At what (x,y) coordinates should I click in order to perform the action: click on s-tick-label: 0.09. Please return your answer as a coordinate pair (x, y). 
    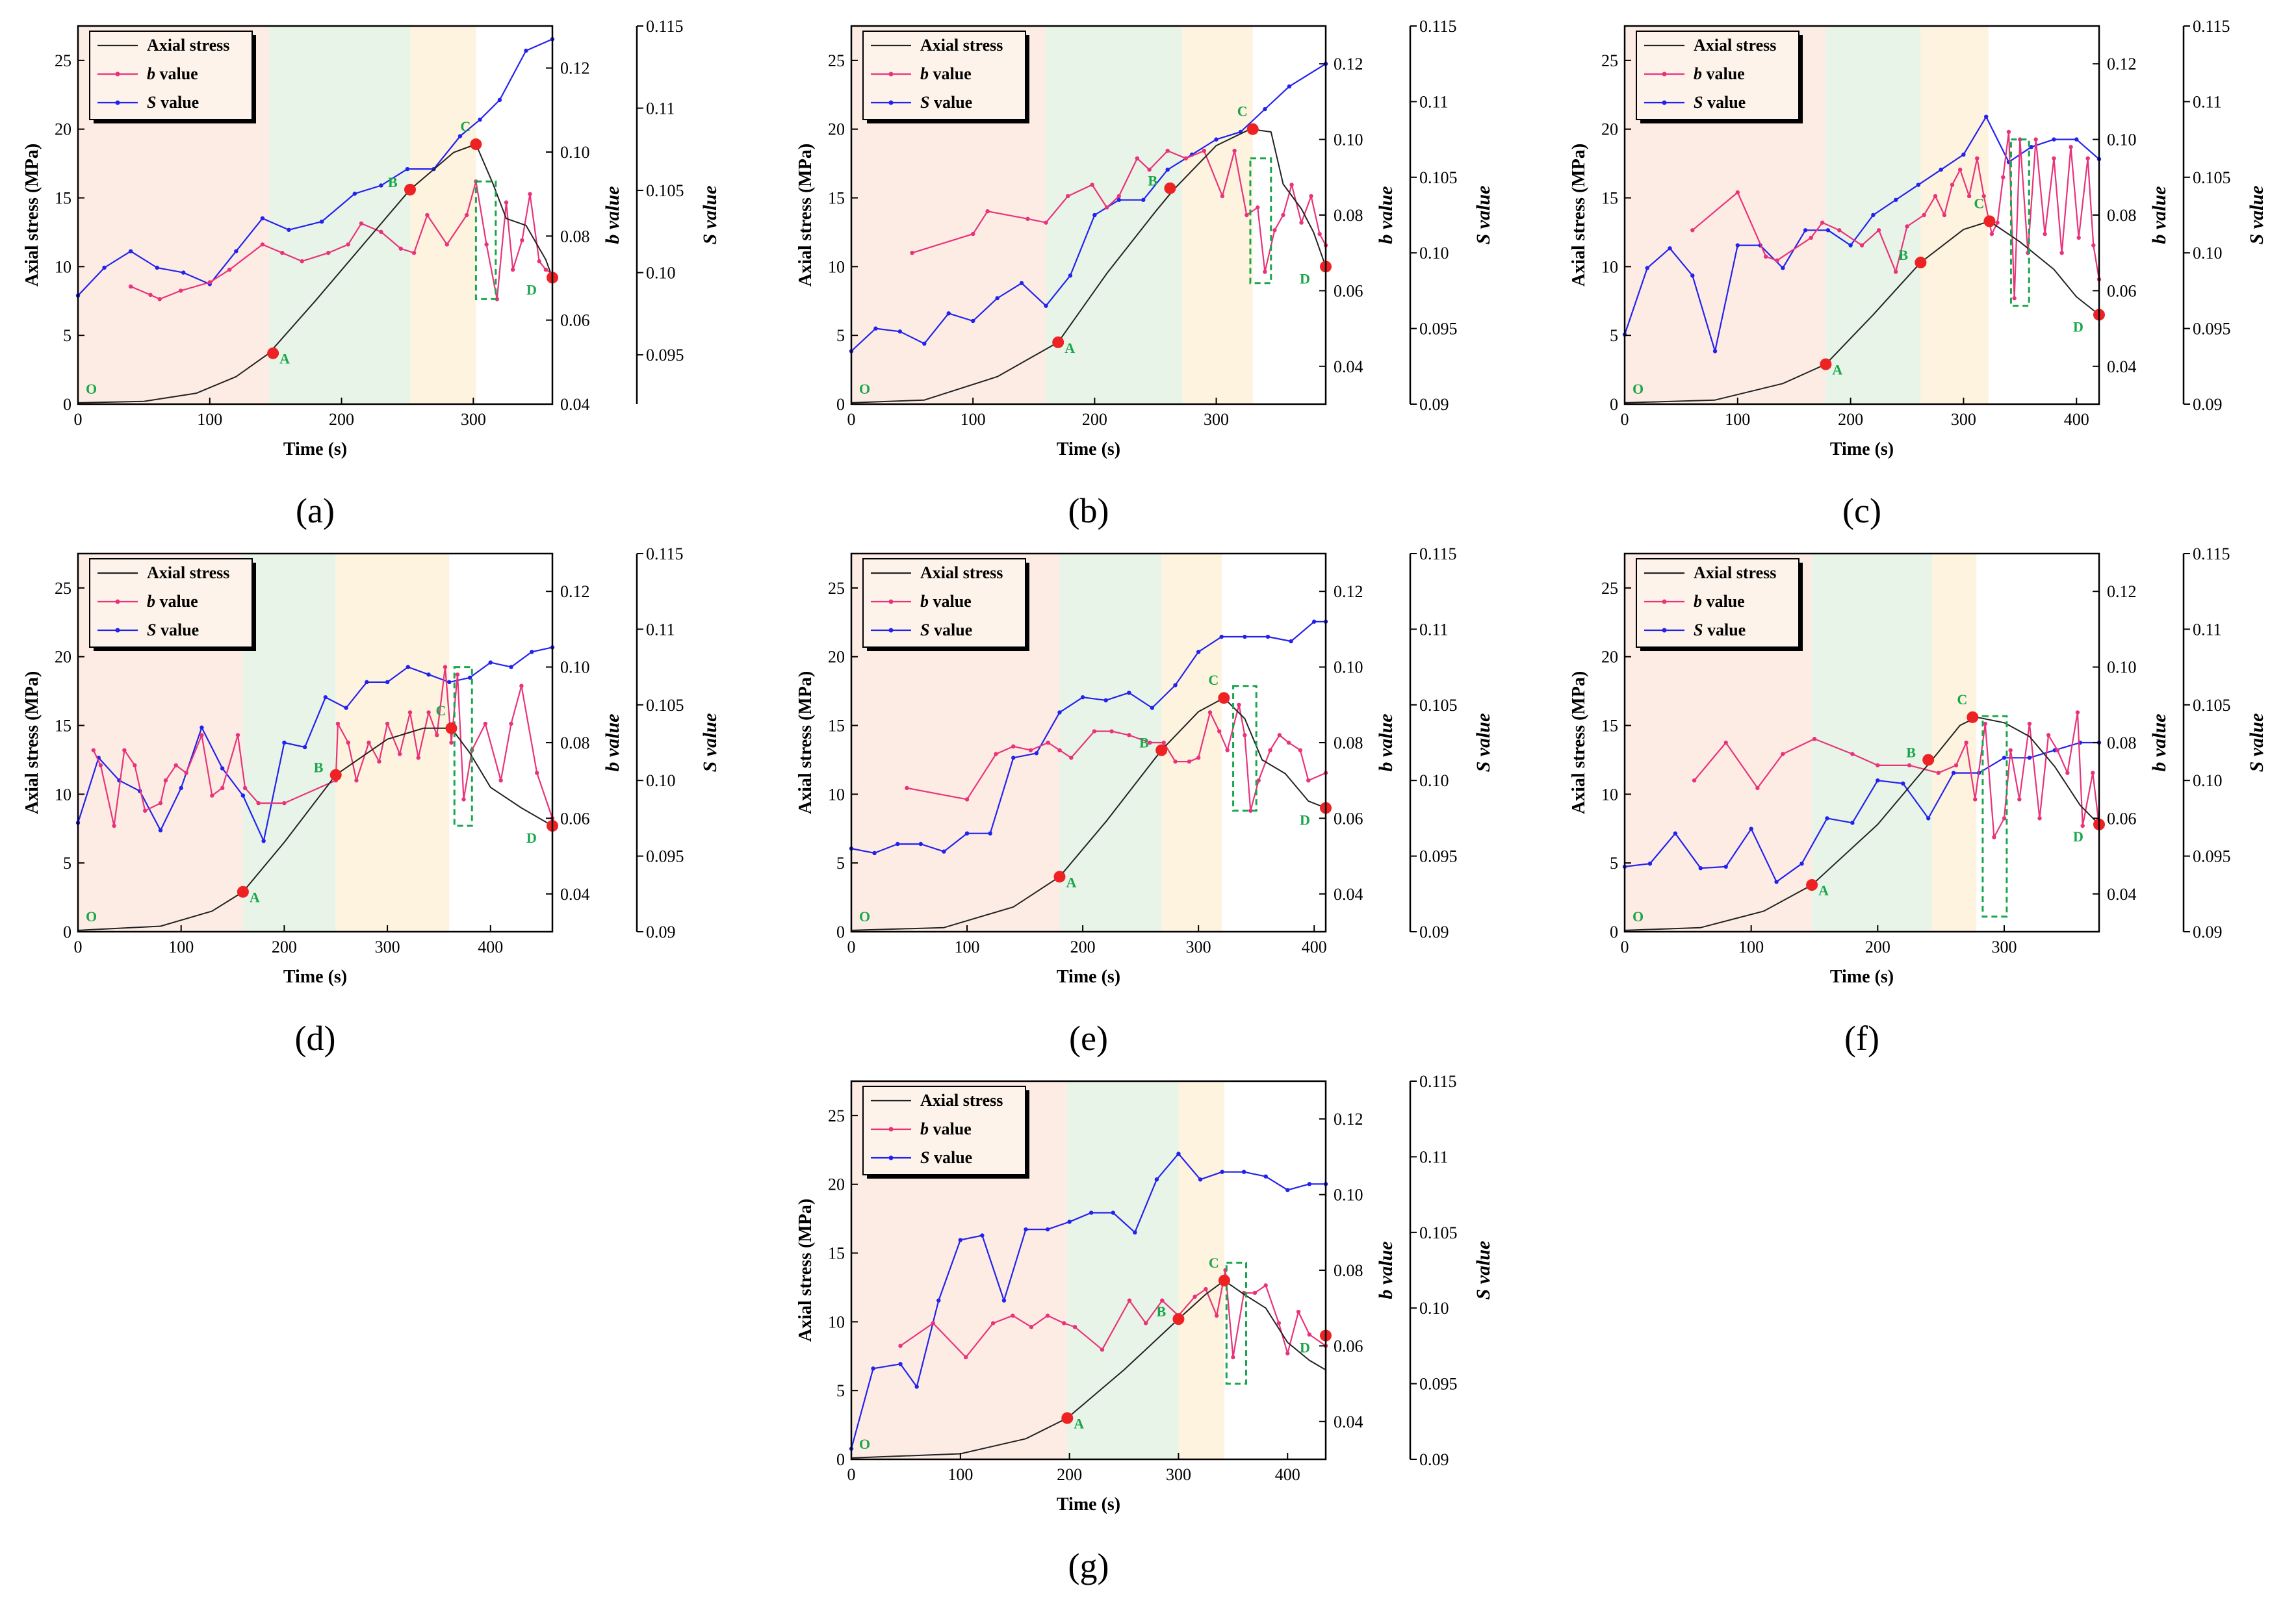
    Looking at the image, I should click on (1434, 404).